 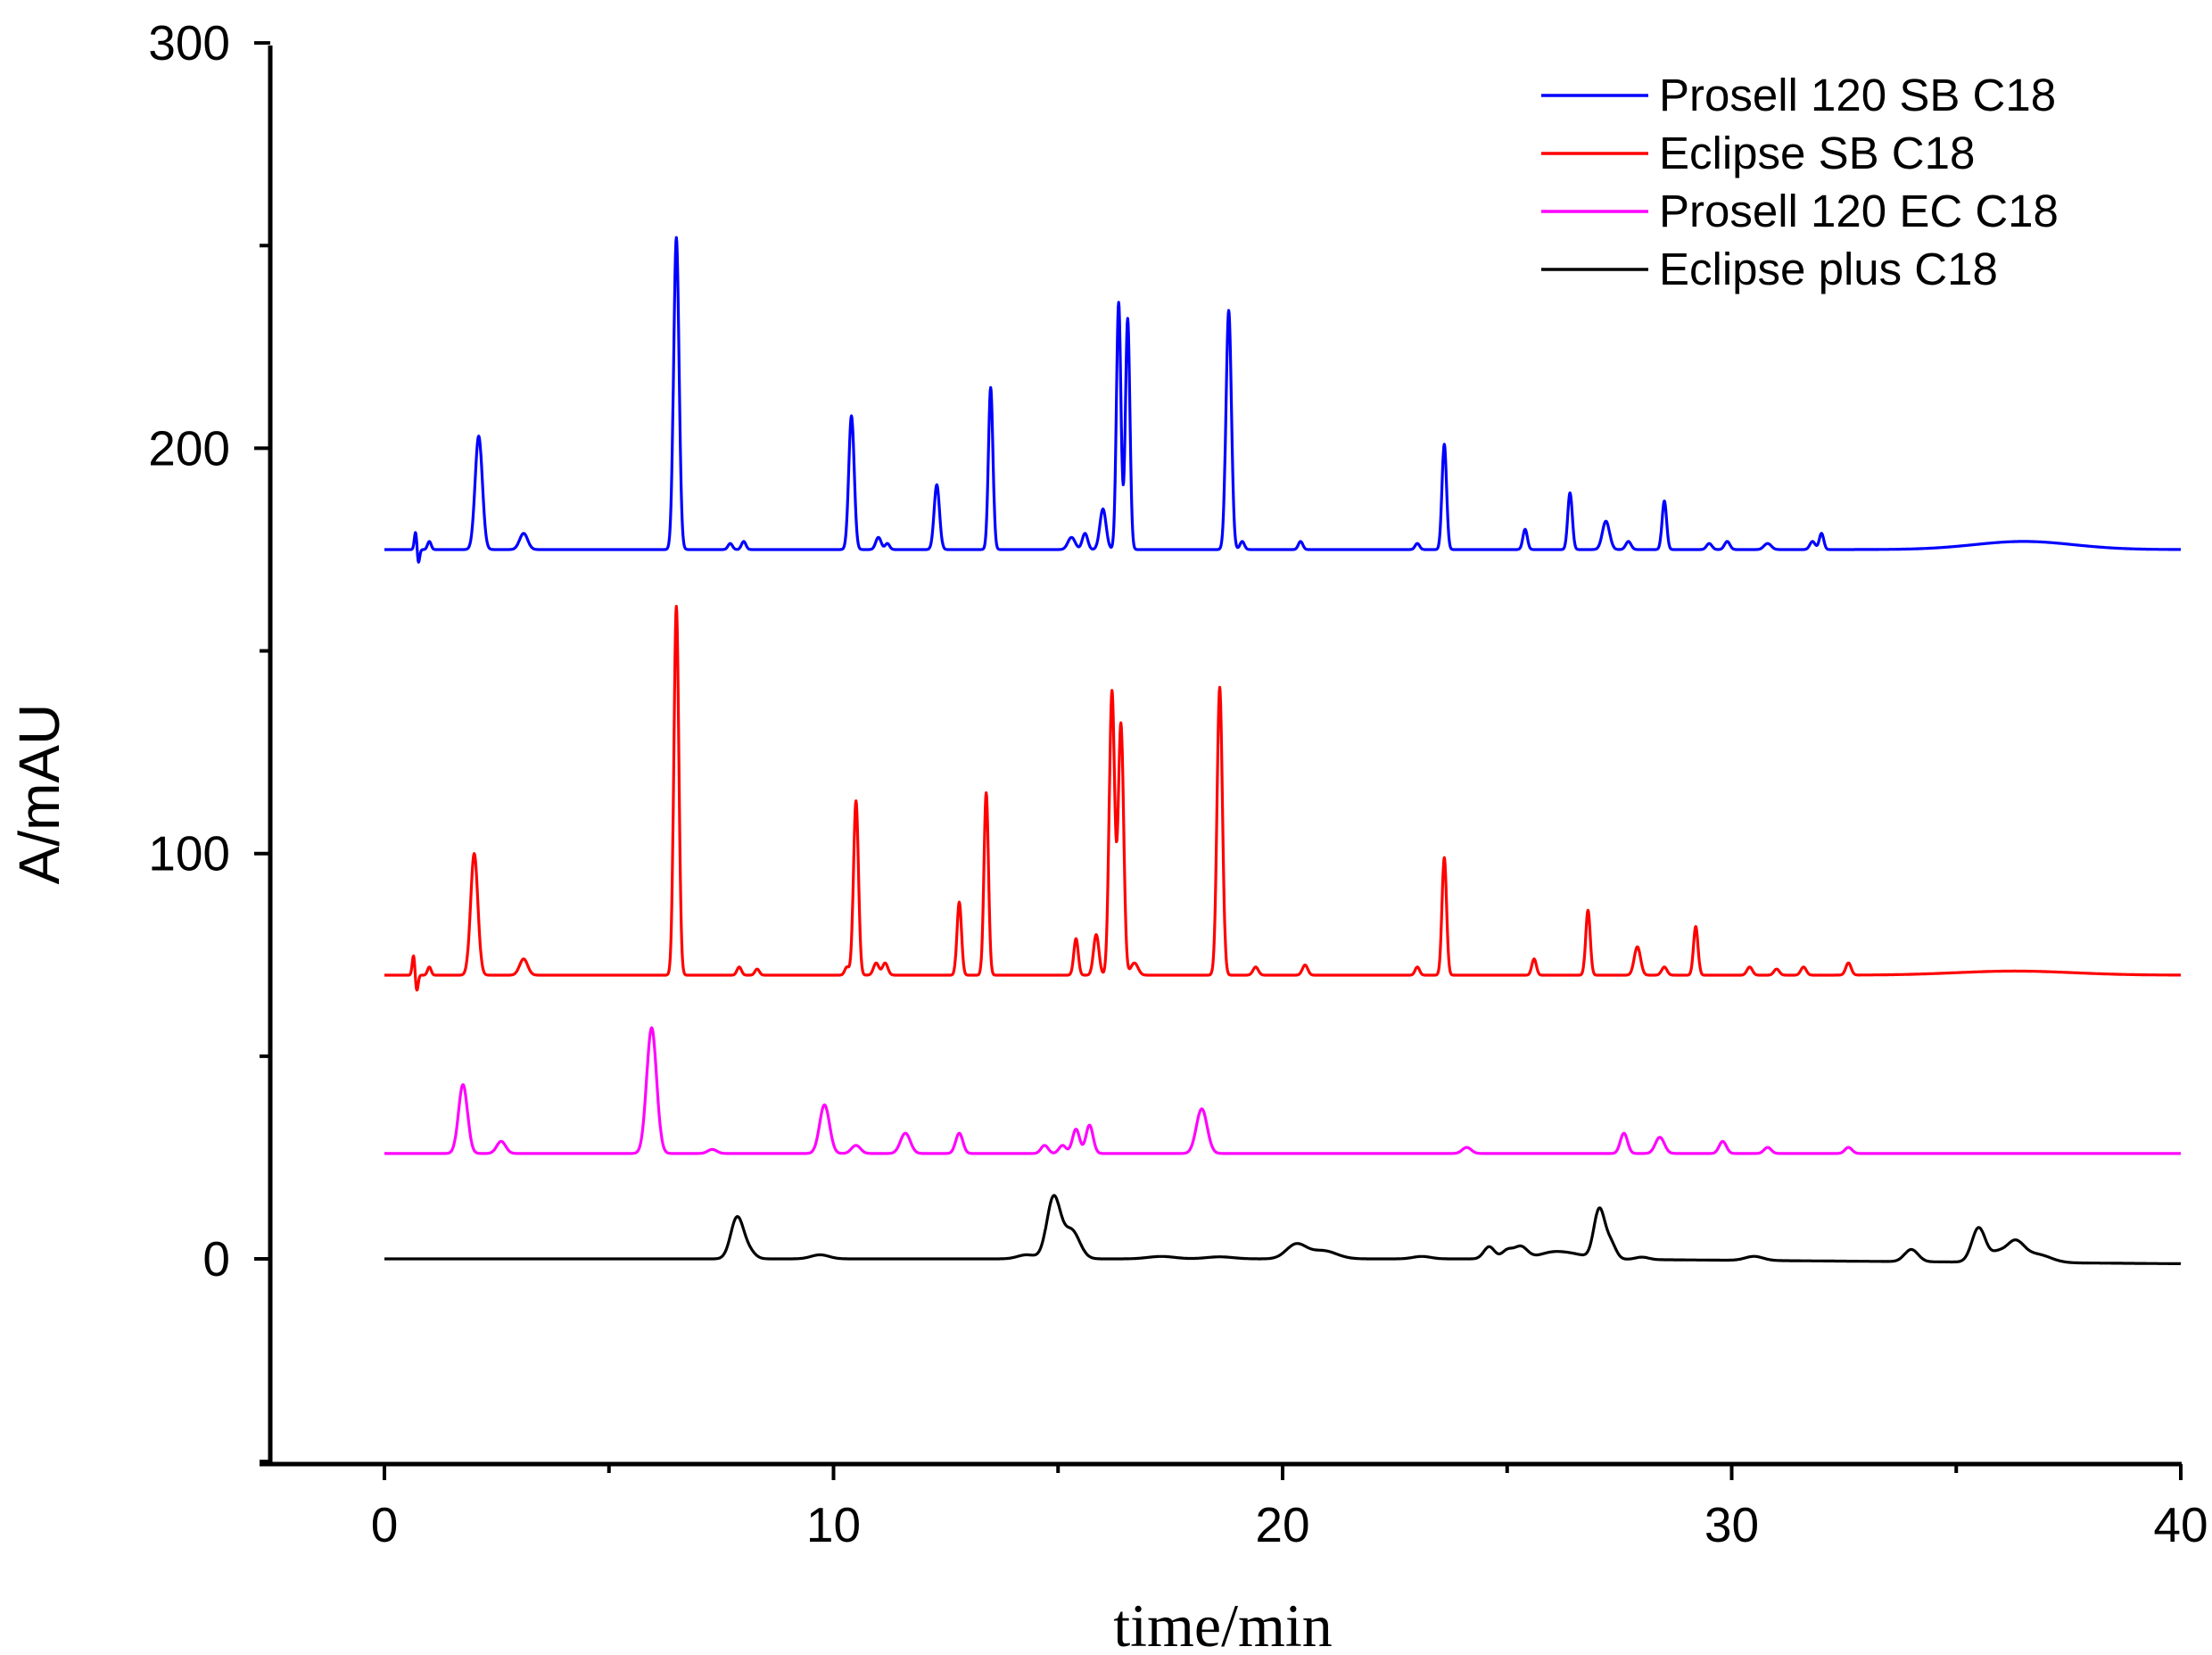 I want to click on x-axis-label: time/min, so click(x=1223, y=1624).